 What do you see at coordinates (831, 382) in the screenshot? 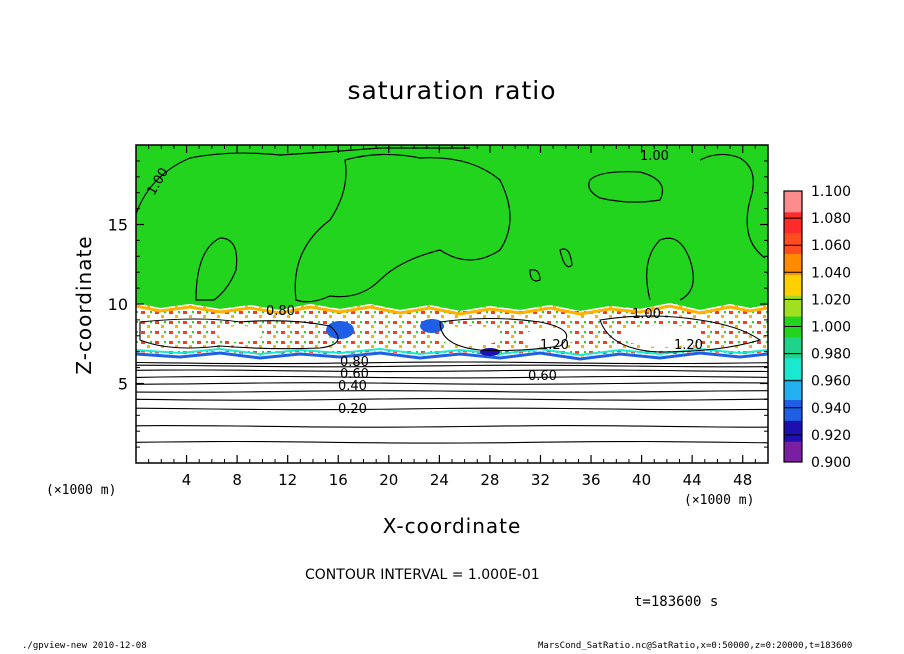
I see `colorbar-label: 0.960` at bounding box center [831, 382].